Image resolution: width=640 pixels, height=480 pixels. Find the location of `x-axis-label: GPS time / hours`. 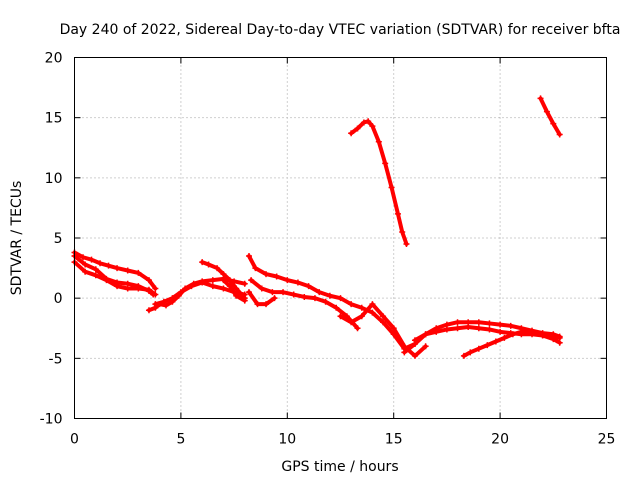

x-axis-label: GPS time / hours is located at coordinates (339, 467).